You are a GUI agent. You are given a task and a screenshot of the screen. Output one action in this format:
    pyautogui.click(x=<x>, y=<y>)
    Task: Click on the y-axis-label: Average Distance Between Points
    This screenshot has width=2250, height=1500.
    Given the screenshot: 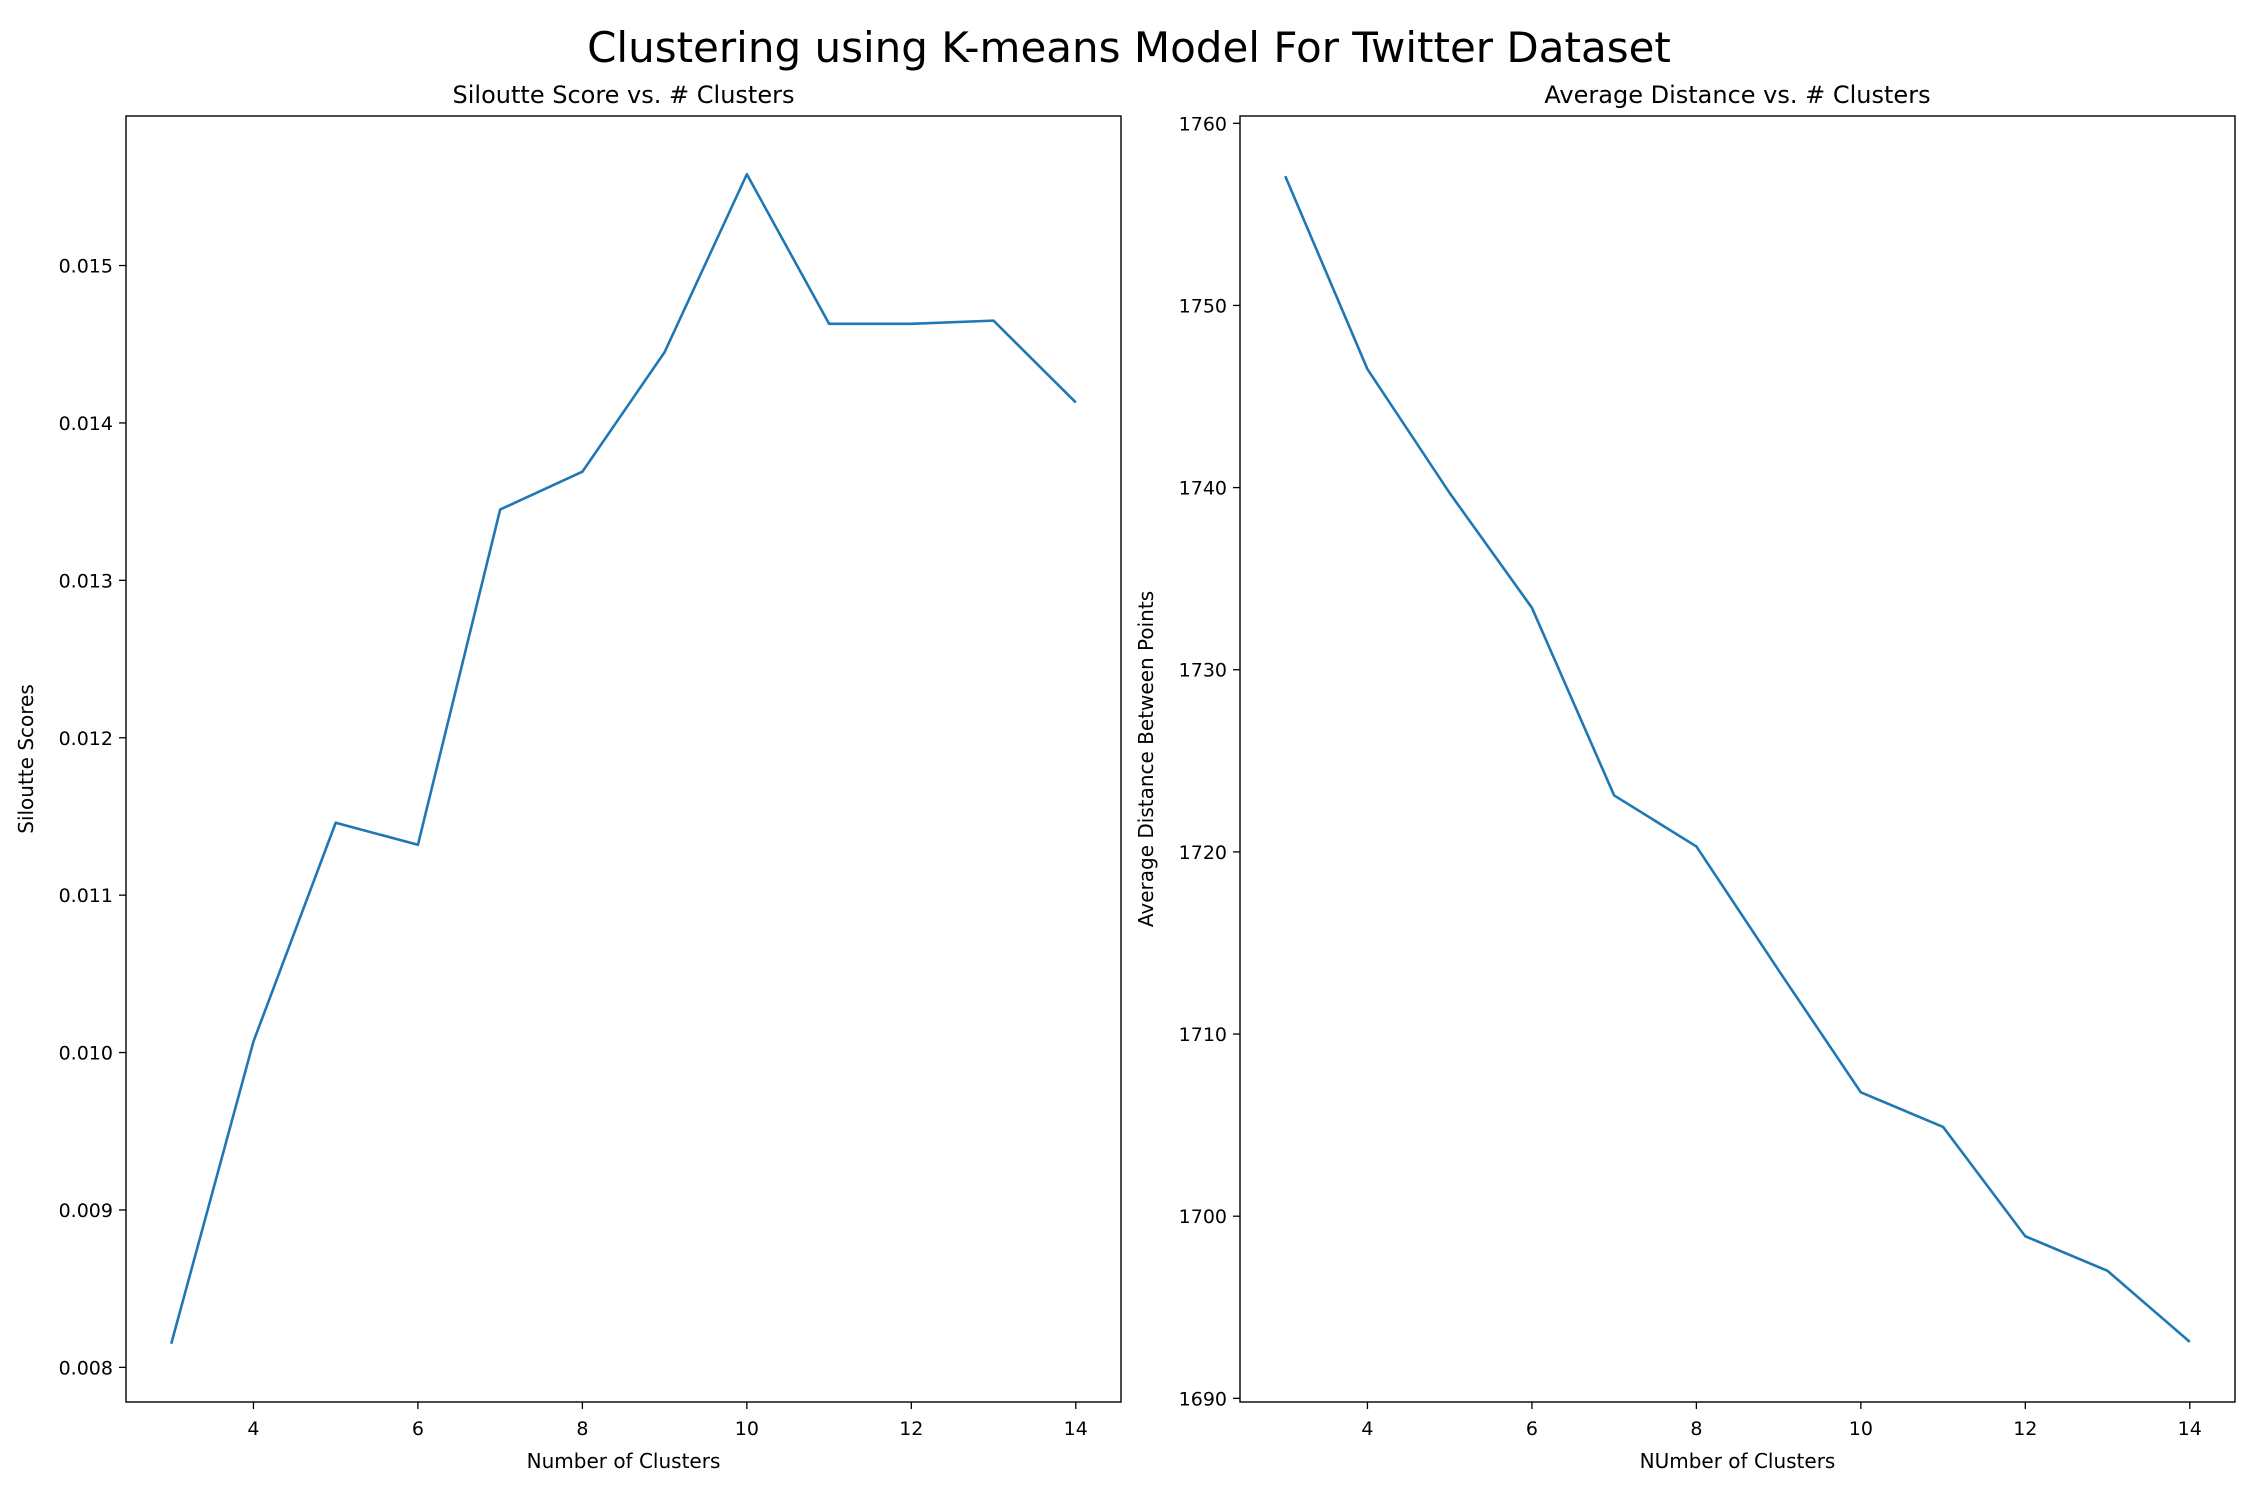 What is the action you would take?
    pyautogui.click(x=1146, y=759)
    